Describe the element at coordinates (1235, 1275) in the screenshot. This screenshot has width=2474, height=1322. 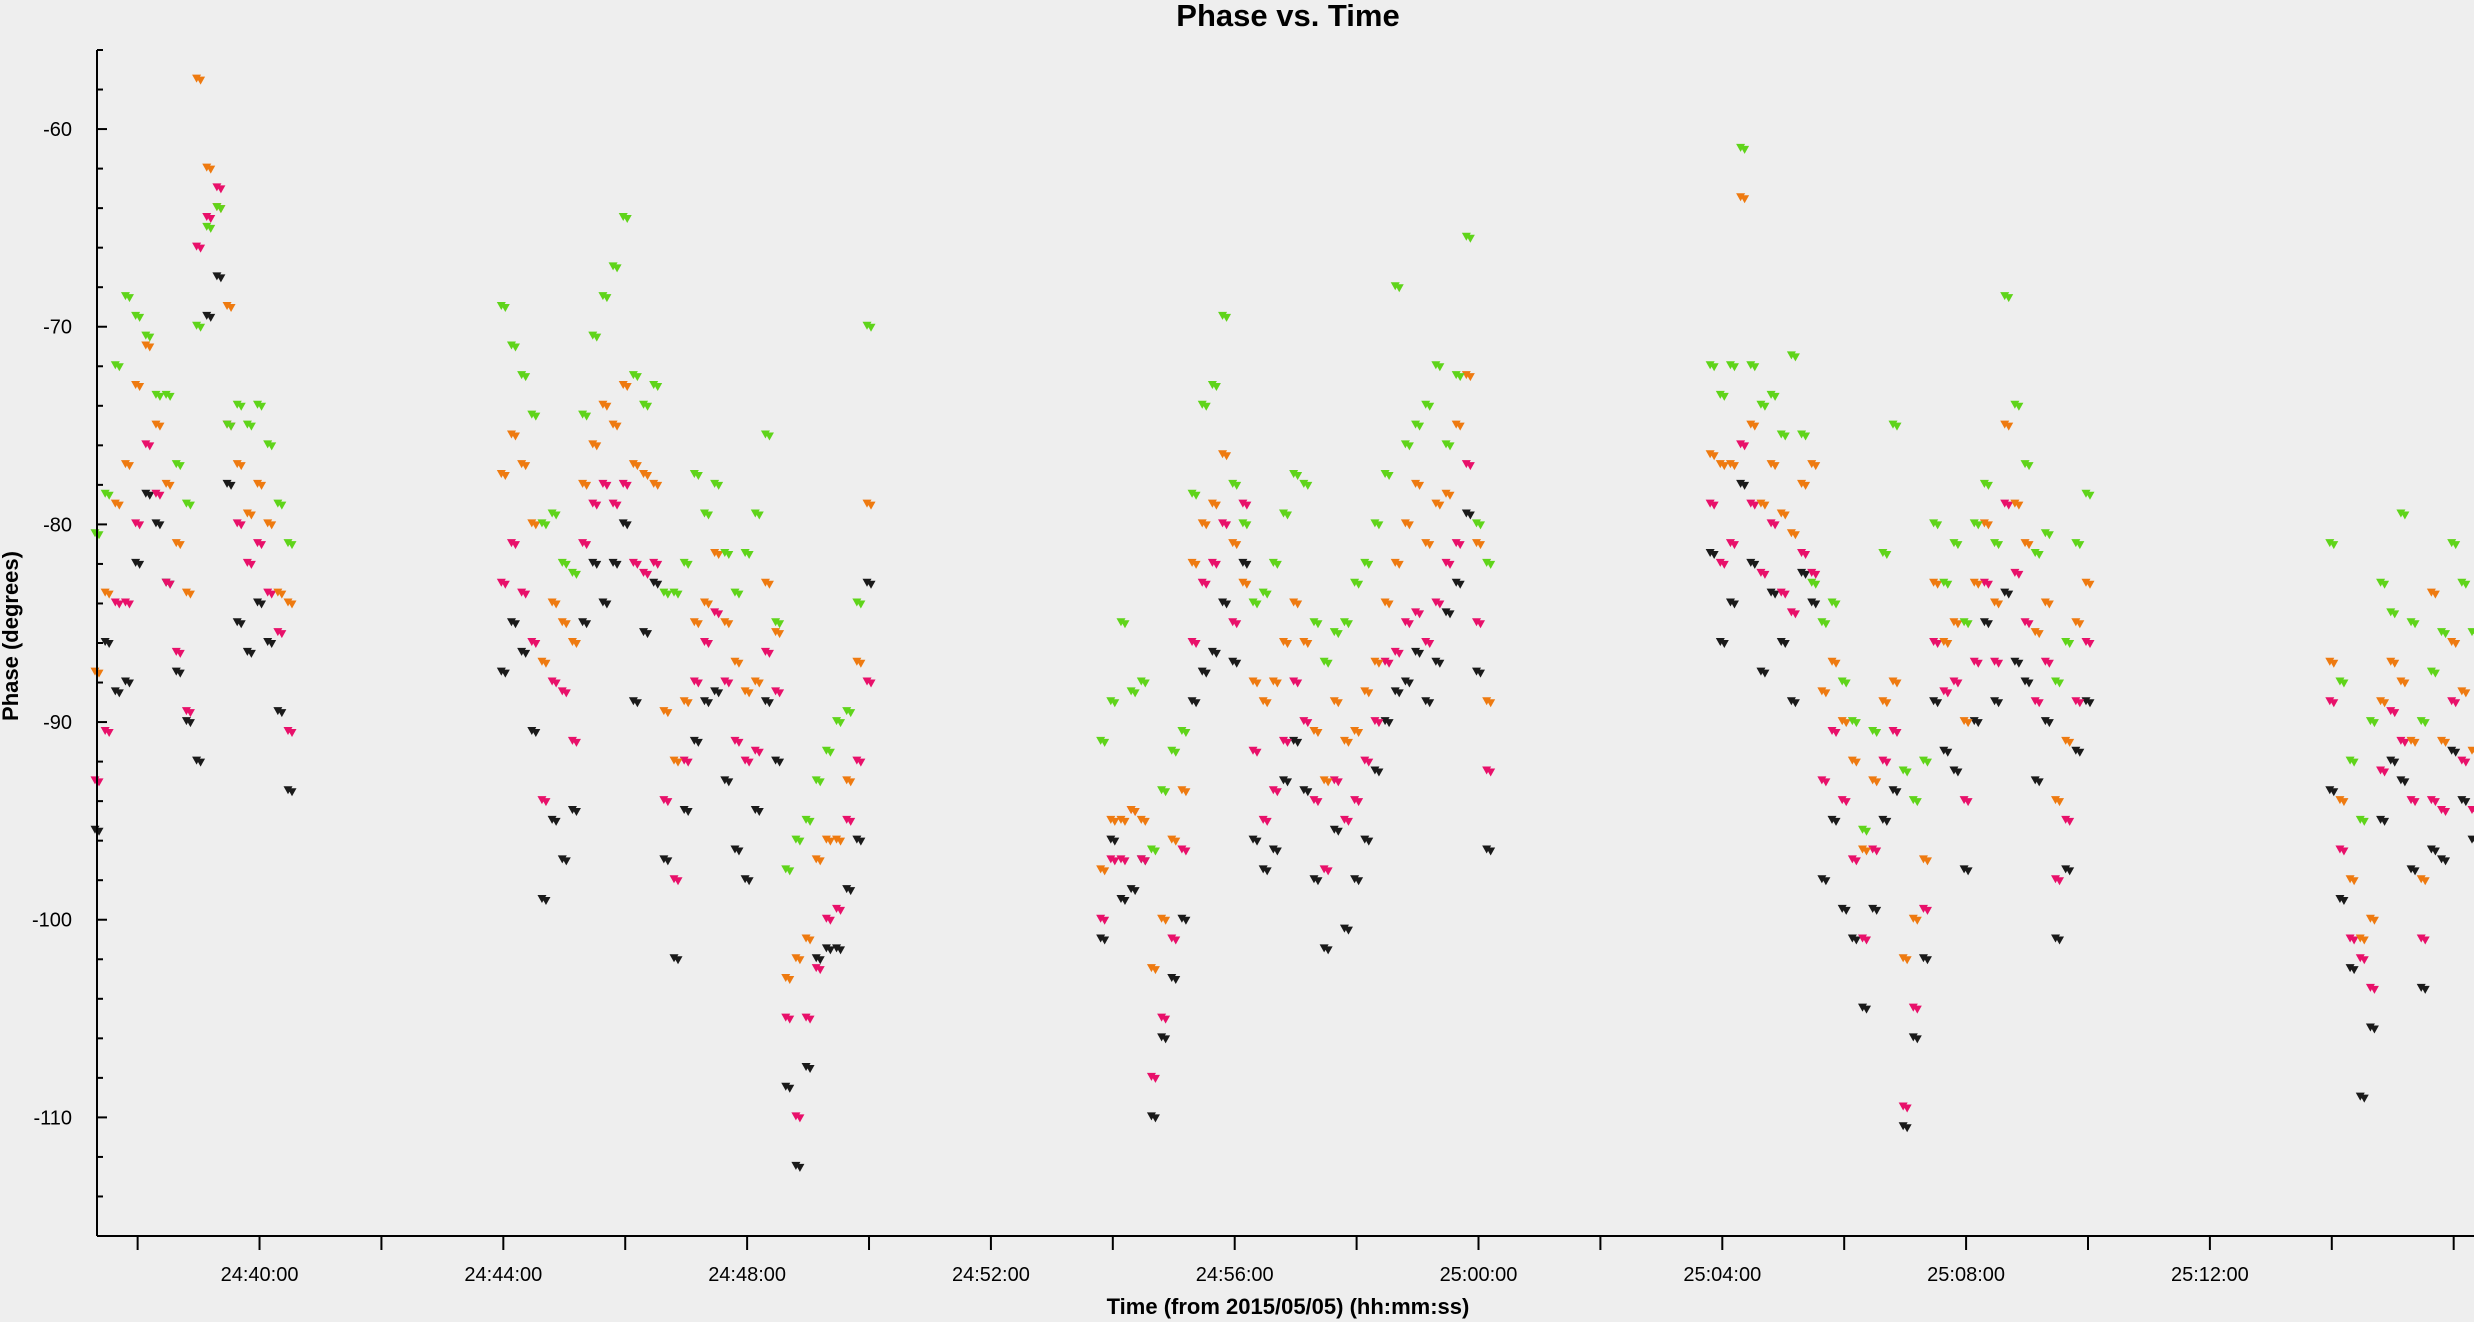
I see `x-tick-label: 24:56:00` at that location.